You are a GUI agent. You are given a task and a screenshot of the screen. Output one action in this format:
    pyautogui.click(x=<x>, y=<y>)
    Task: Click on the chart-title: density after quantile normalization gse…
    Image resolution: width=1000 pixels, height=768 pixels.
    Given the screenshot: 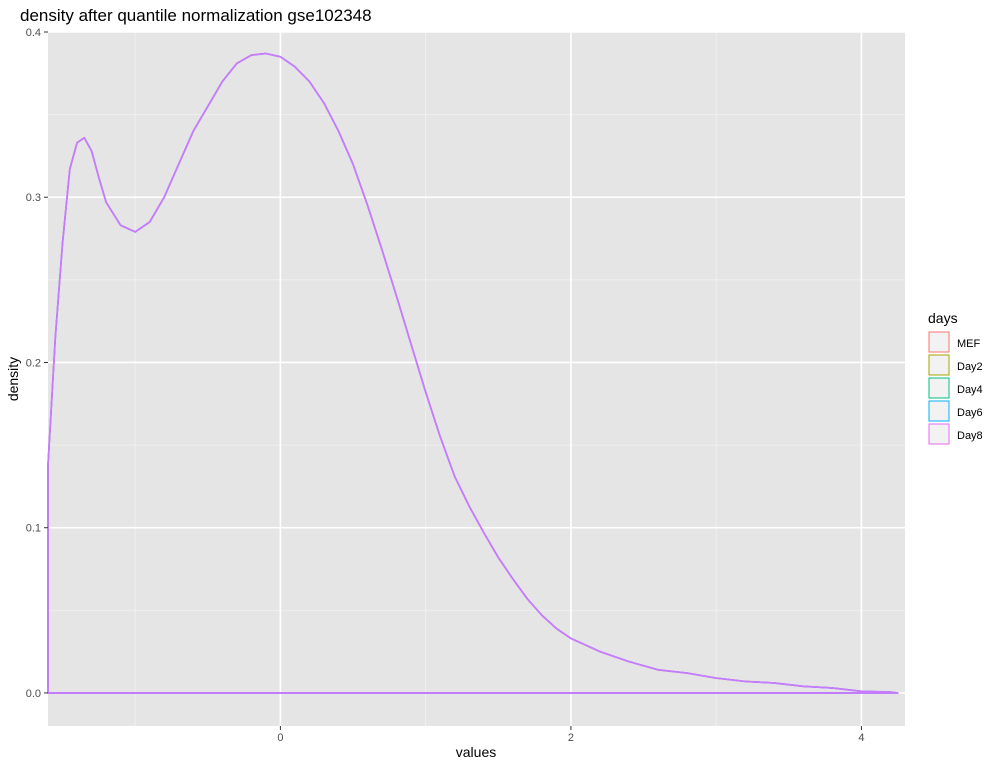 What is the action you would take?
    pyautogui.click(x=196, y=15)
    